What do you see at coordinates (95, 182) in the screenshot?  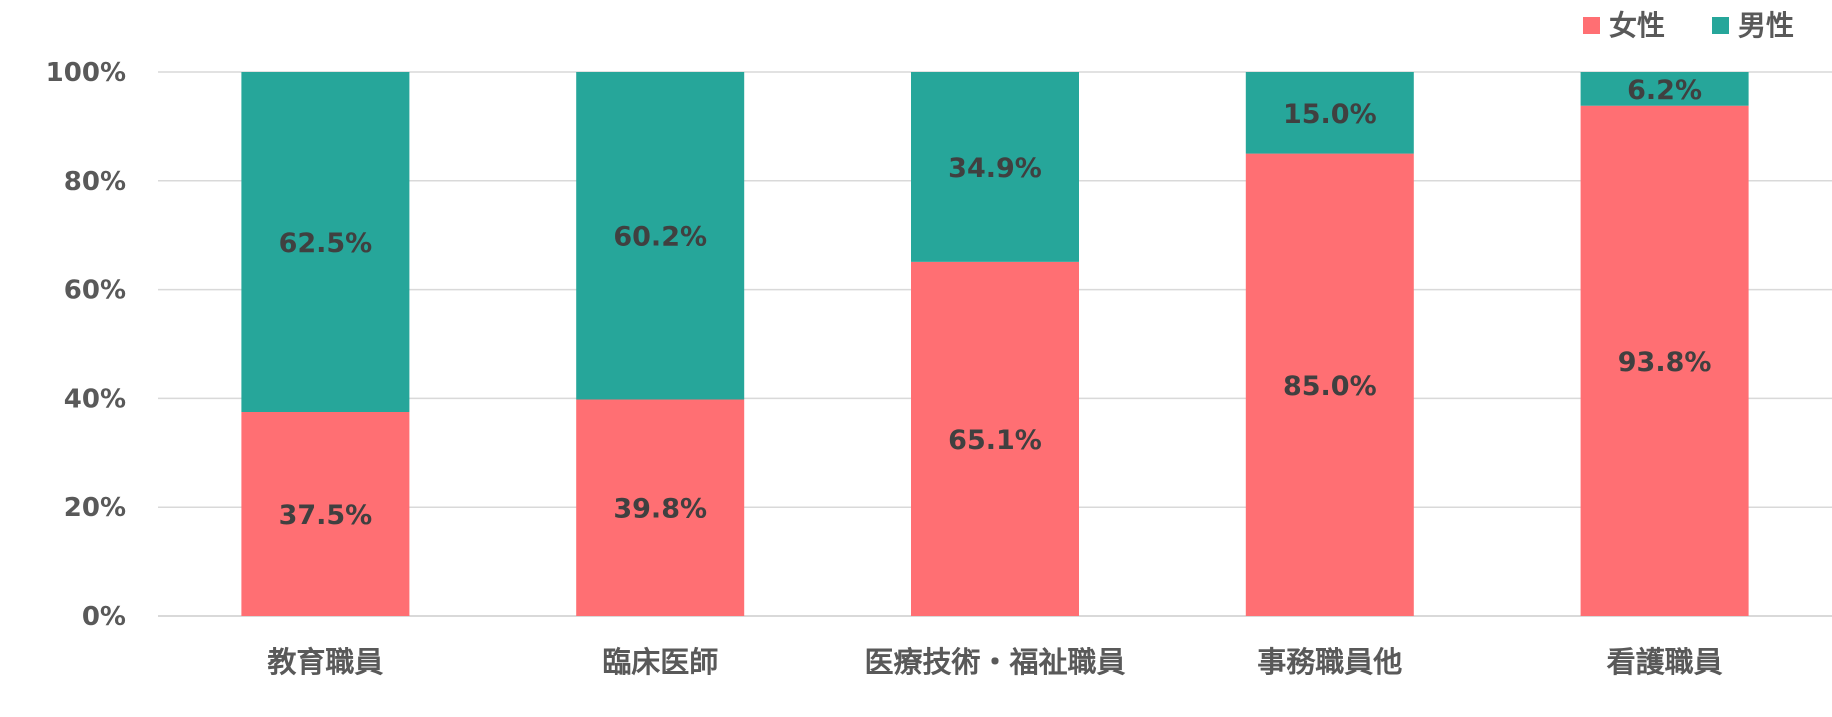 I see `y-tick-label: 80%` at bounding box center [95, 182].